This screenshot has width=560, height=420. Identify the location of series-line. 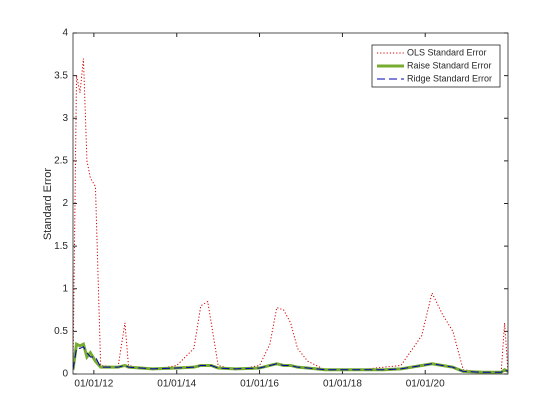
(290, 359).